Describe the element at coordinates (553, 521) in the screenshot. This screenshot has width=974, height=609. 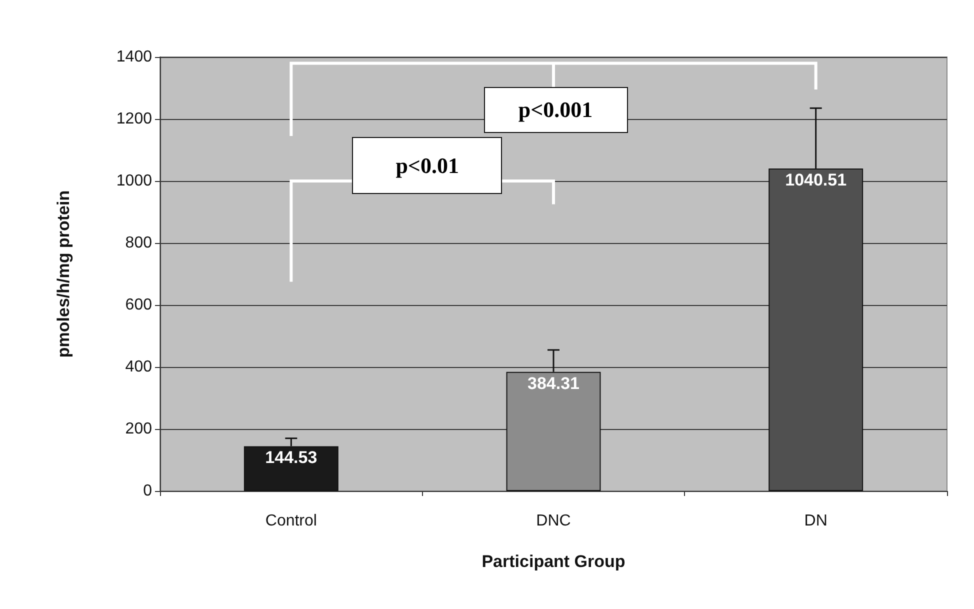
I see `x-tick-label: DNC` at that location.